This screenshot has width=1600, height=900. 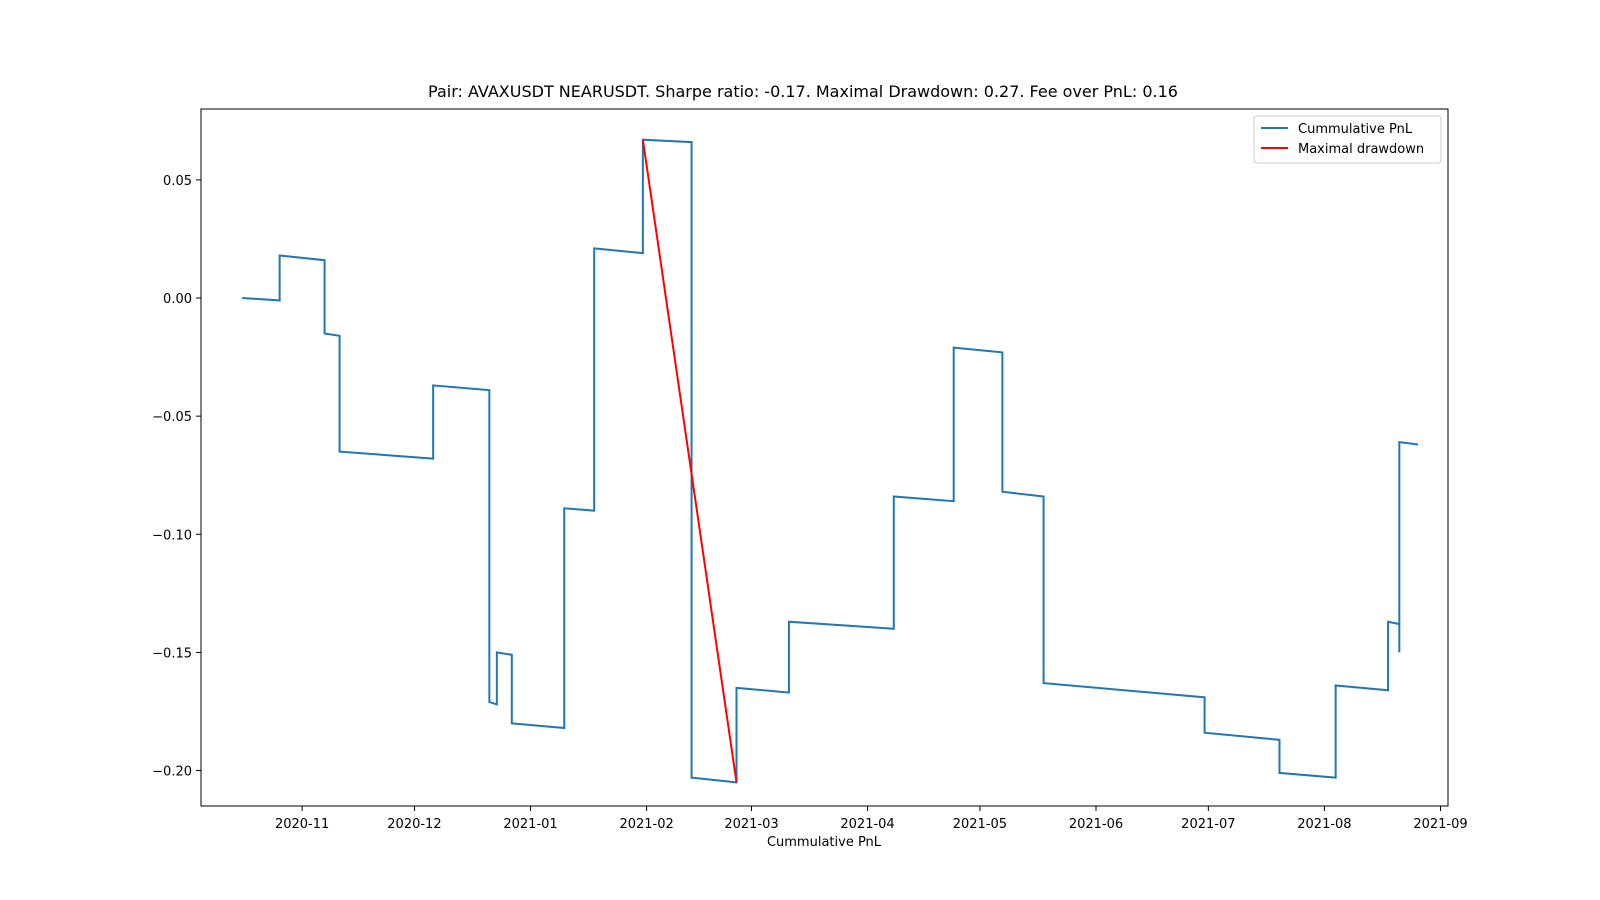 What do you see at coordinates (176, 477) in the screenshot?
I see `y-axis: 0.05 0.00 −0.05 −0.10 −0.15 −0.20` at bounding box center [176, 477].